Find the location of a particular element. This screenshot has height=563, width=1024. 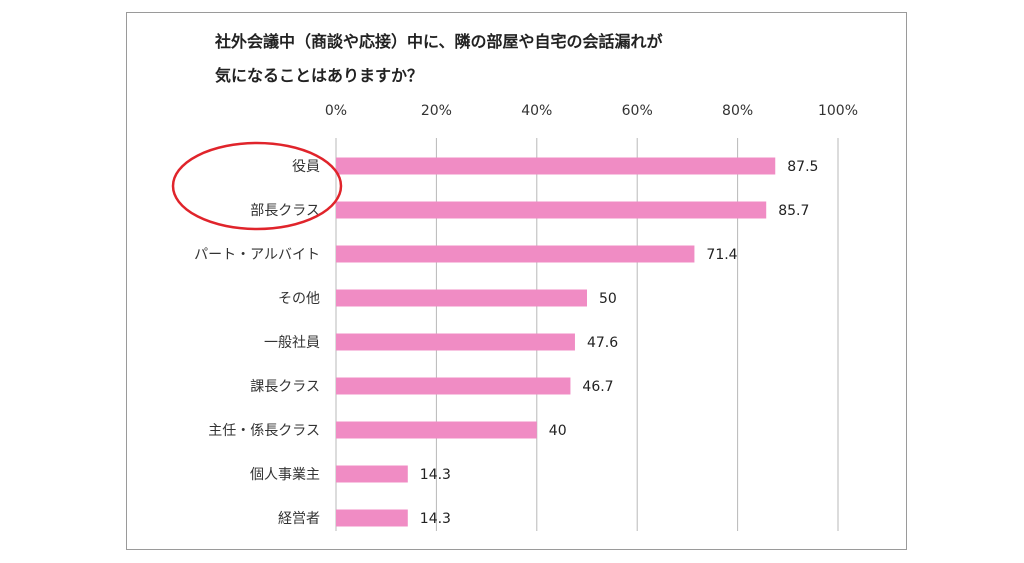

highlight-ellipse is located at coordinates (257, 186).